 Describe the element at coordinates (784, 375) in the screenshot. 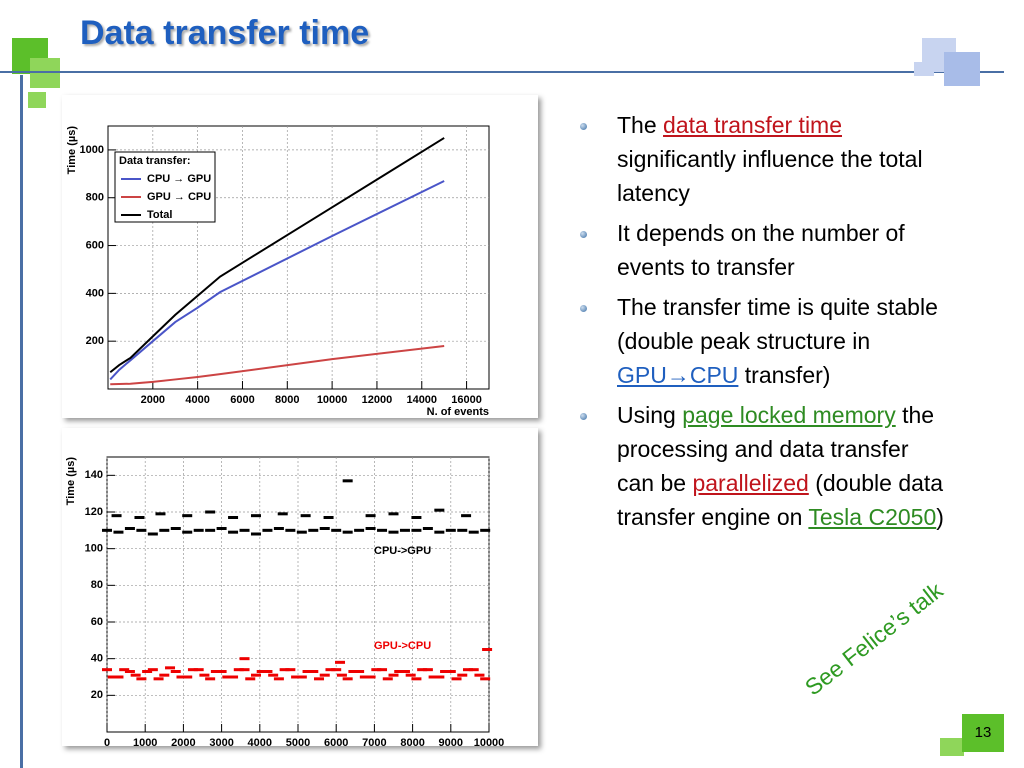

I see `bullet-text: transfer)` at that location.